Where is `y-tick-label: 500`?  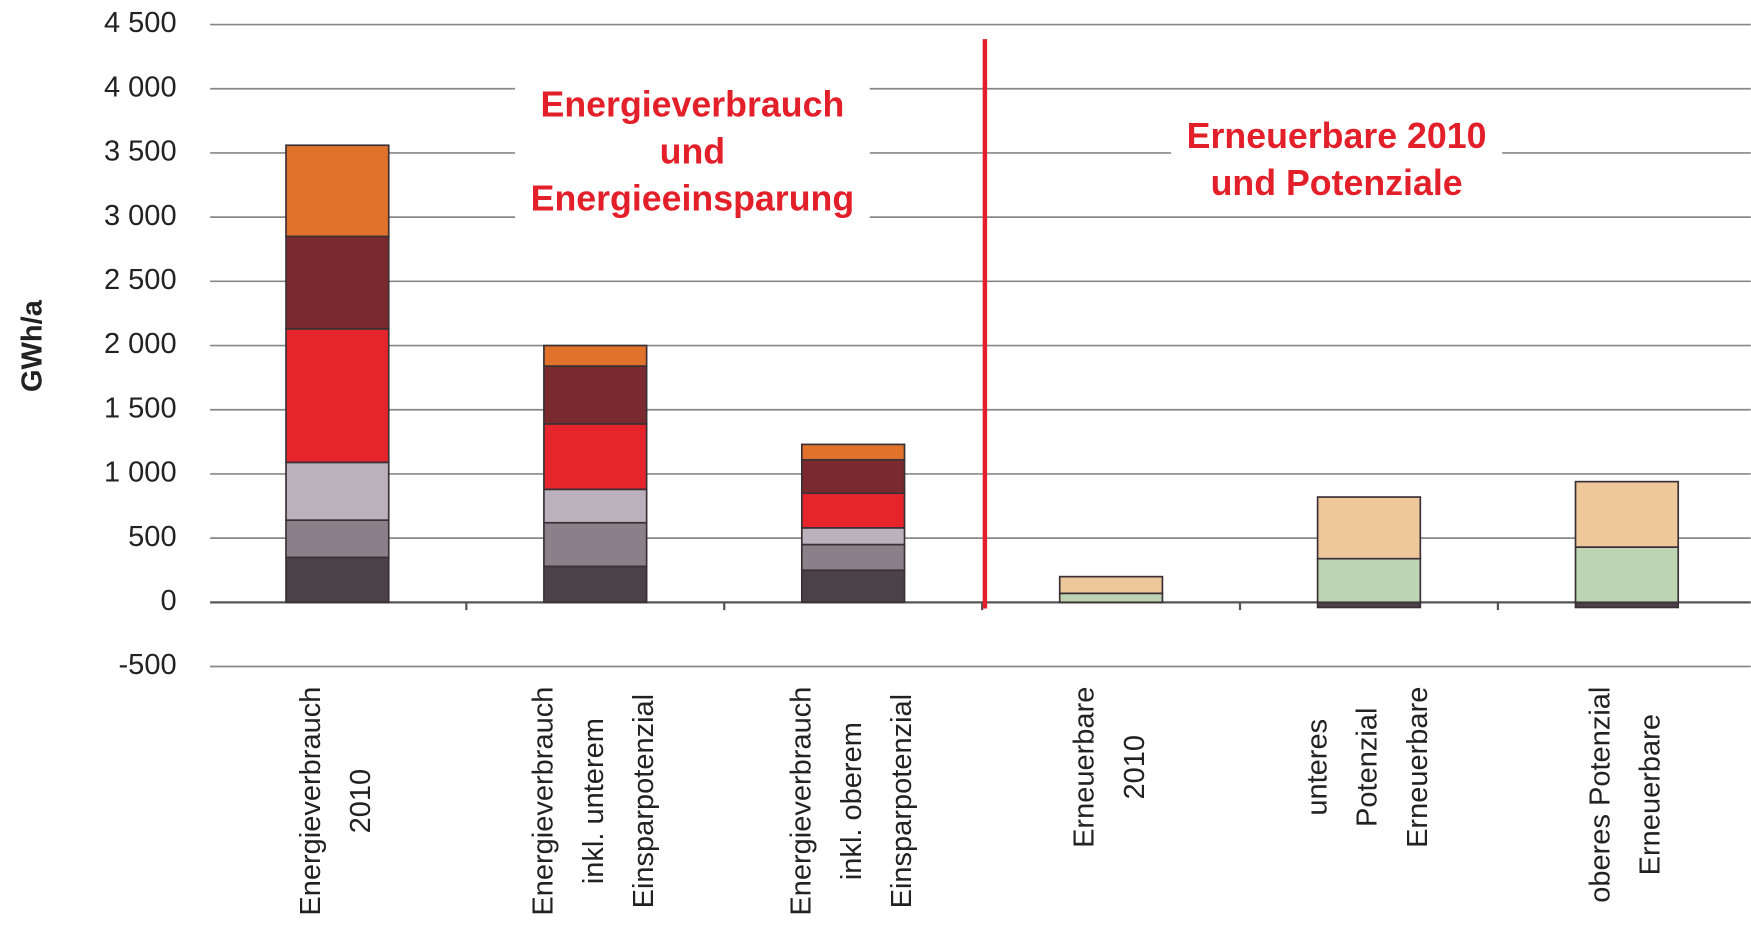
y-tick-label: 500 is located at coordinates (152, 537).